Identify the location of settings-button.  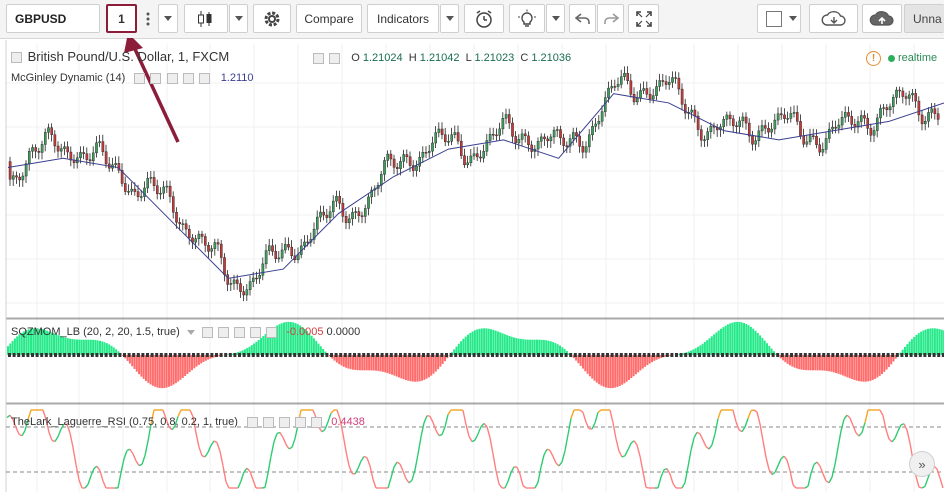
(272, 18).